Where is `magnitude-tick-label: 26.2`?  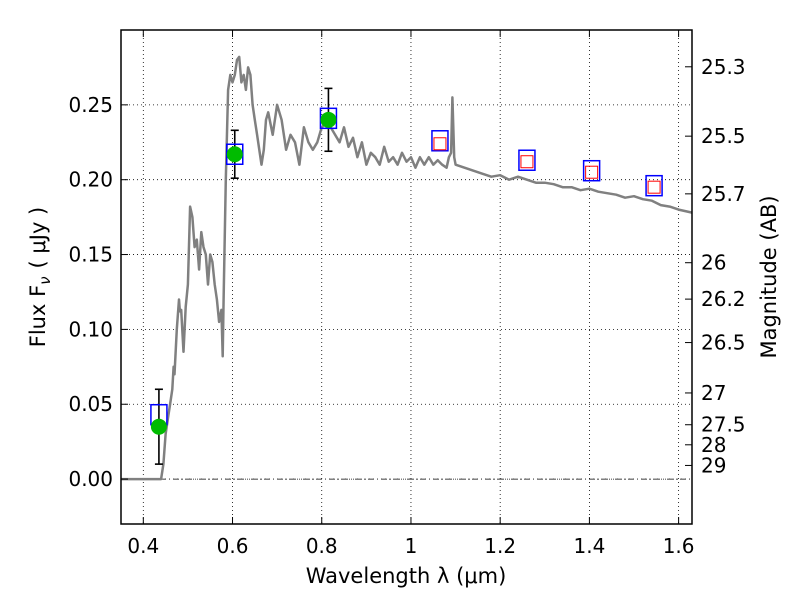
magnitude-tick-label: 26.2 is located at coordinates (723, 299).